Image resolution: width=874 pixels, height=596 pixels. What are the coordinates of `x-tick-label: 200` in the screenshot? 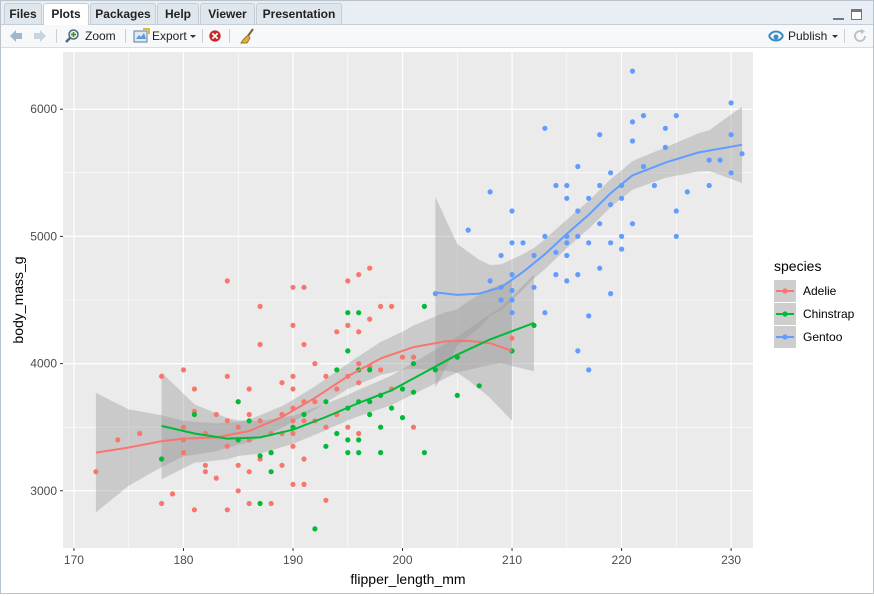 It's located at (403, 560).